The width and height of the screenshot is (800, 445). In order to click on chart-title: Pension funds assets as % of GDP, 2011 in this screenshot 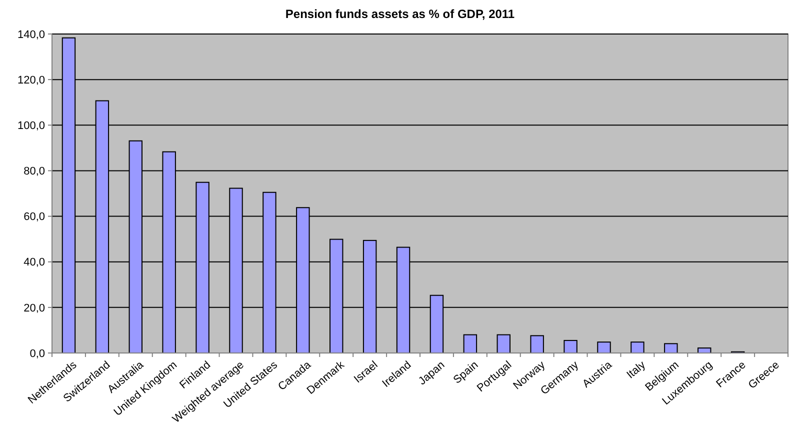, I will do `click(400, 14)`.